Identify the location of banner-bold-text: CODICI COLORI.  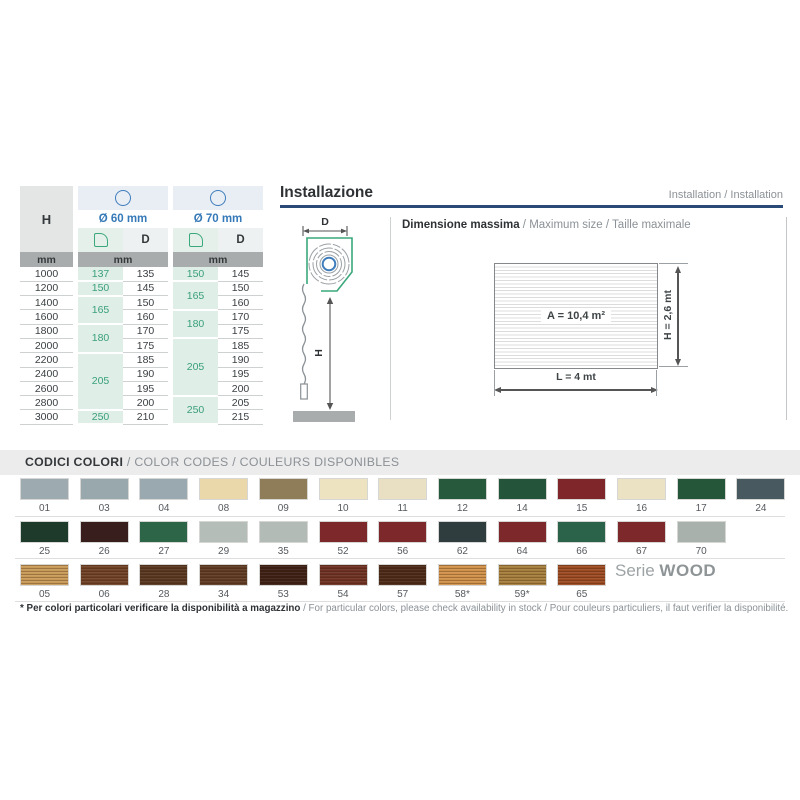
(74, 462).